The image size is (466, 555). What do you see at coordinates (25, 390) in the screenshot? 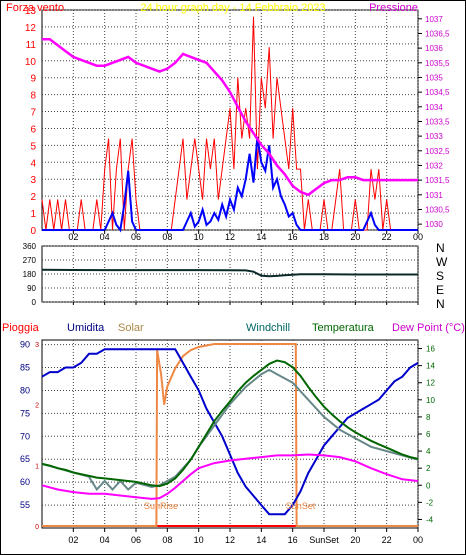
I see `humidity-tick-label: 80` at bounding box center [25, 390].